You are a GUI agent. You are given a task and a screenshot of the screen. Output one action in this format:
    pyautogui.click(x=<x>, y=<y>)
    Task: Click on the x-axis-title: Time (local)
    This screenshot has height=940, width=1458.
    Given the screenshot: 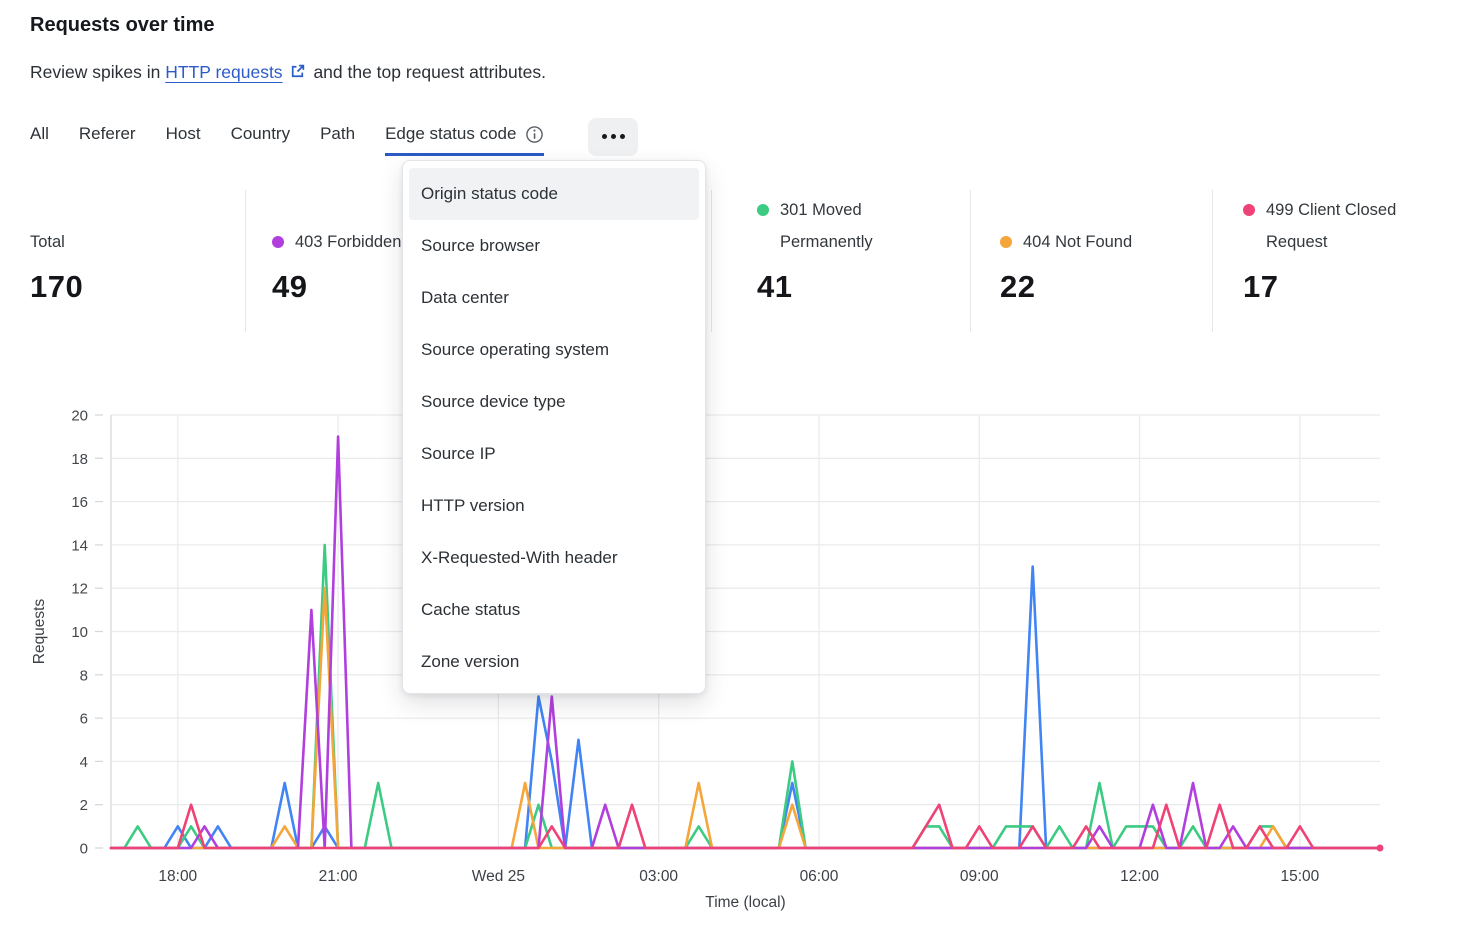 What is the action you would take?
    pyautogui.click(x=745, y=902)
    